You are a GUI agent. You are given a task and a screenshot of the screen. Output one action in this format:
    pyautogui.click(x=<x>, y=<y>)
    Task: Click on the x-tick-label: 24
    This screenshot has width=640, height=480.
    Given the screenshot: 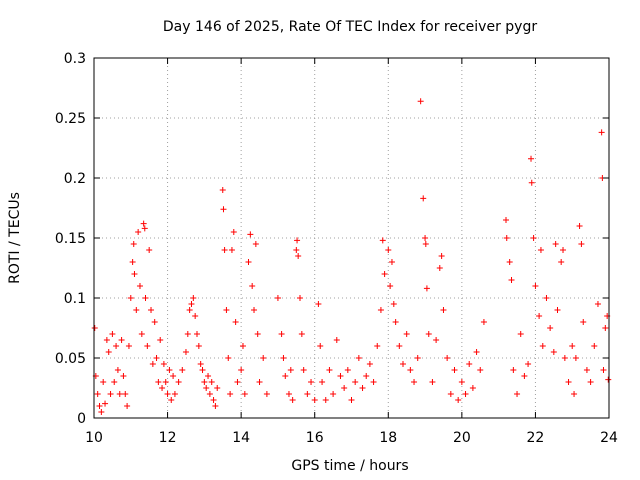 What is the action you would take?
    pyautogui.click(x=609, y=438)
    